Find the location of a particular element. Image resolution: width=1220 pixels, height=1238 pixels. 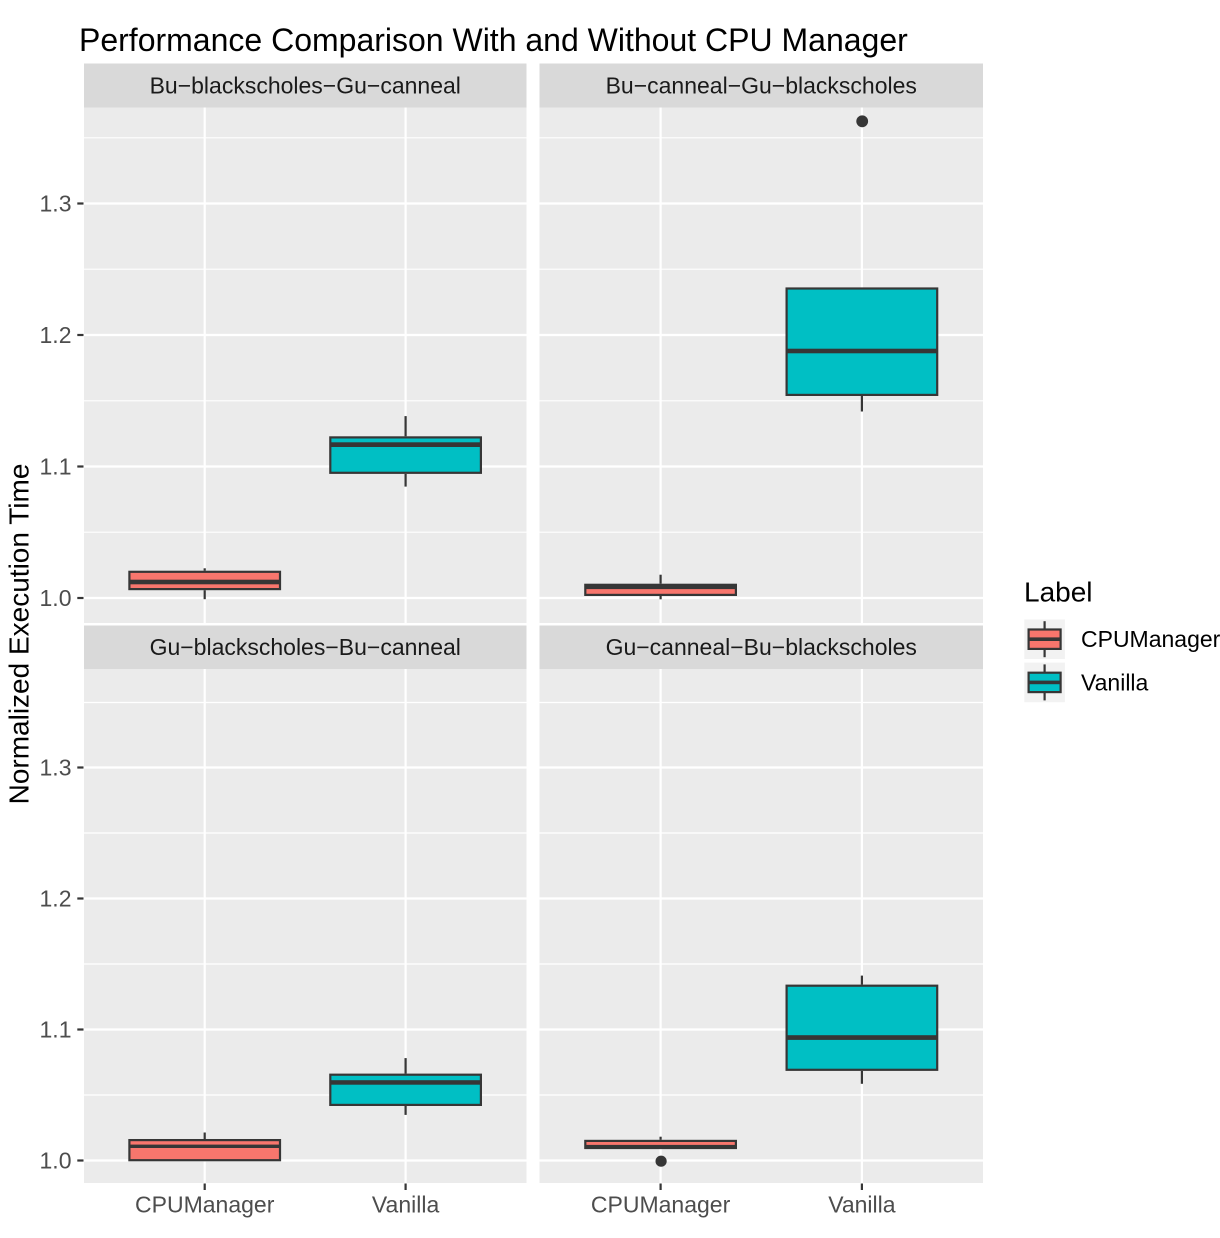

svg-text: Bu−blackscholes−Gu−canneal is located at coordinates (305, 85).